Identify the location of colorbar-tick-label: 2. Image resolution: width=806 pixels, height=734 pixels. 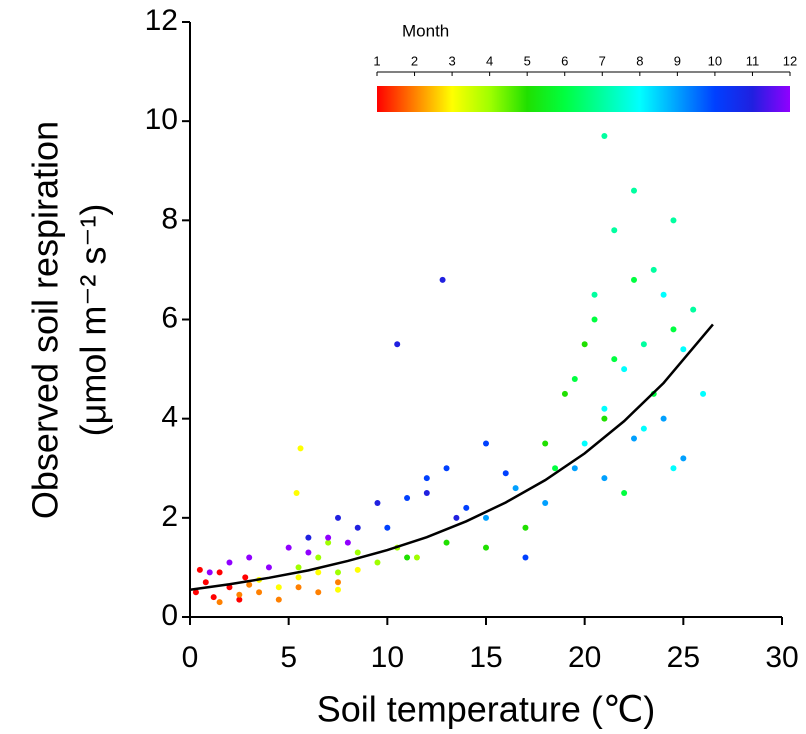
(414, 60).